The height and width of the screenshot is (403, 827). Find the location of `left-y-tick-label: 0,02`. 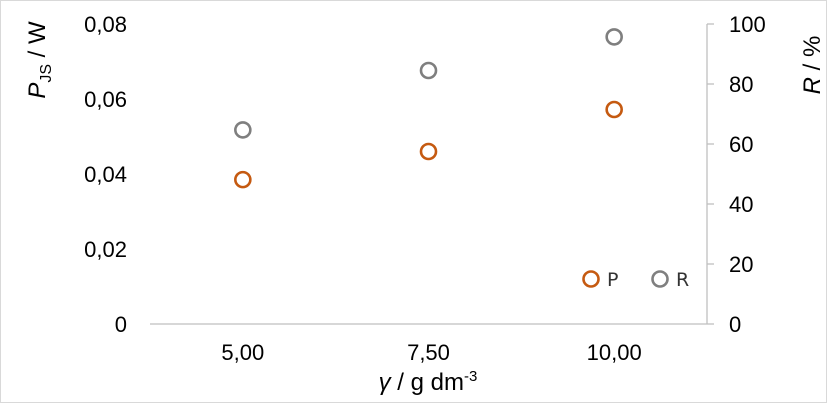

left-y-tick-label: 0,02 is located at coordinates (105, 249).